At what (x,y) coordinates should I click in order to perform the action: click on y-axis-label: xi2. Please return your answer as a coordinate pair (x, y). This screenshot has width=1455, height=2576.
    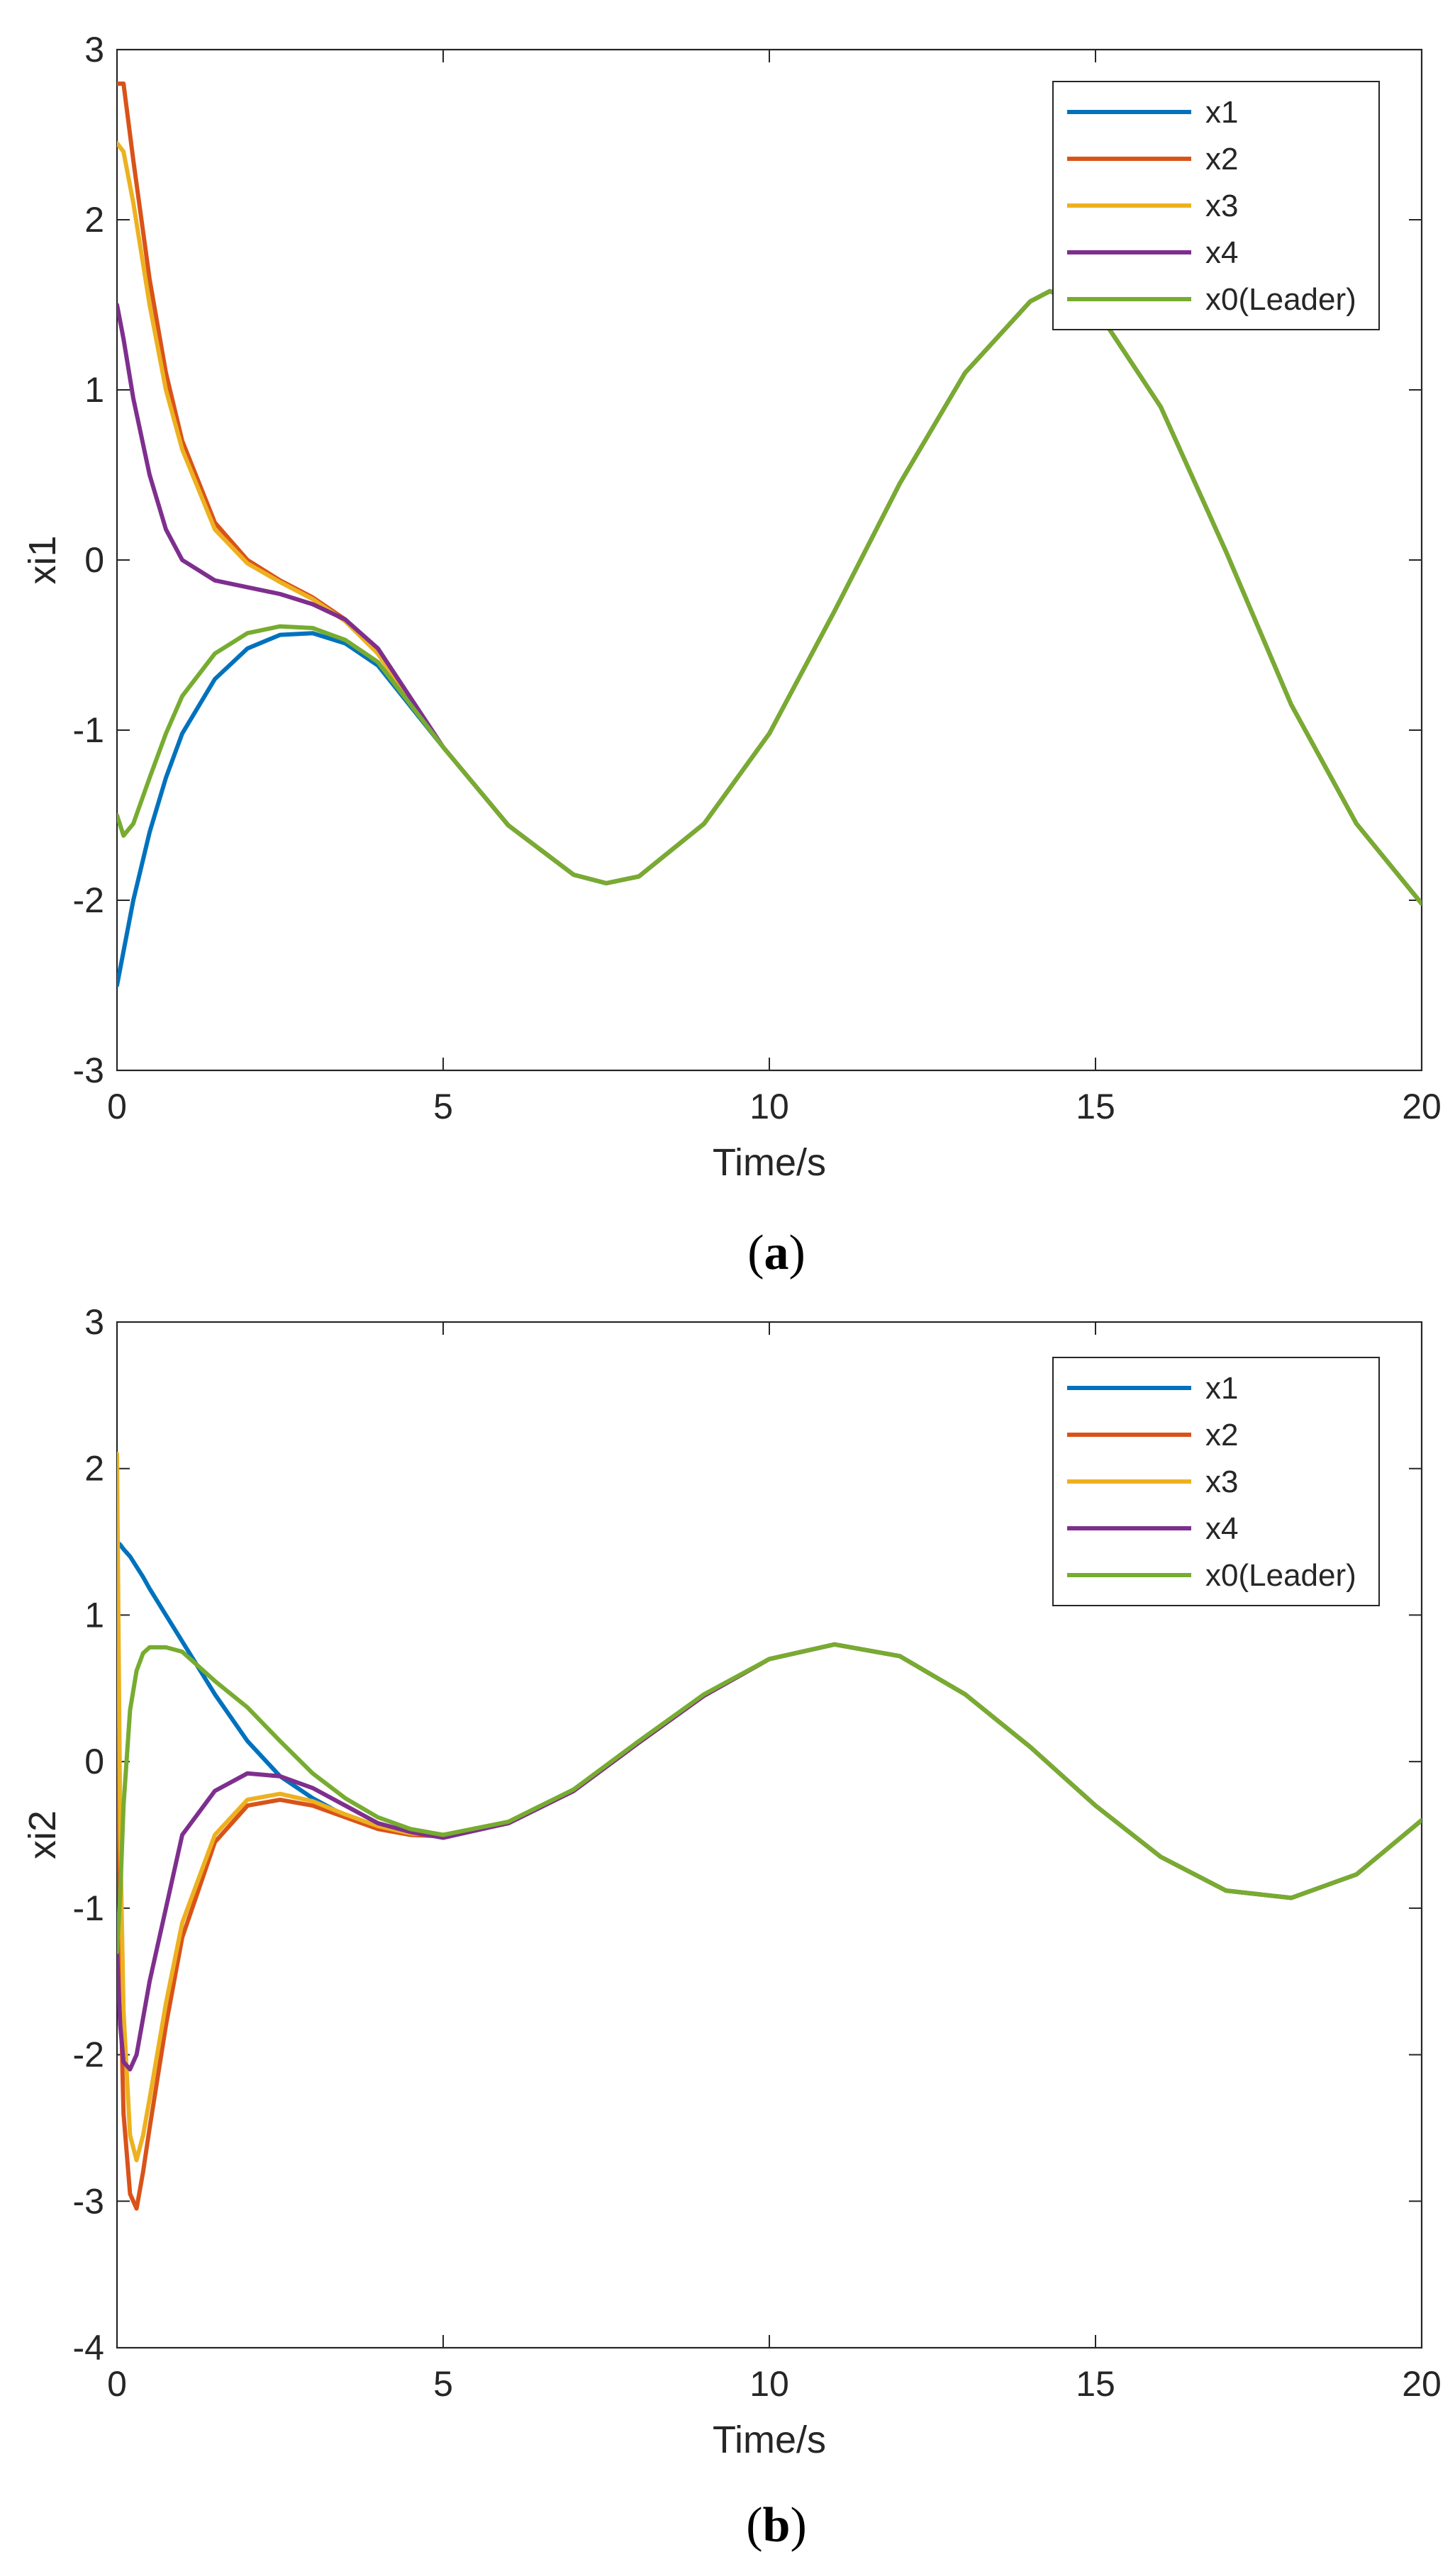
    Looking at the image, I should click on (42, 1835).